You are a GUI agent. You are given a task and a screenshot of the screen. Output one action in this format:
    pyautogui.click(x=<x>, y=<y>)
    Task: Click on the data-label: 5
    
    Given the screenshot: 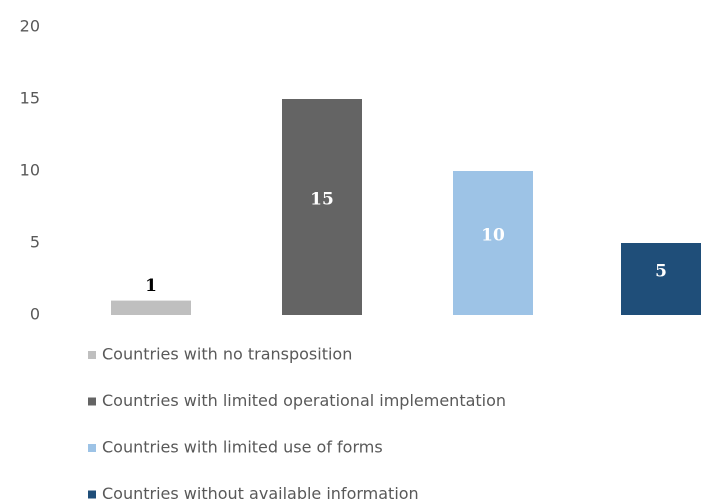 What is the action you would take?
    pyautogui.click(x=661, y=272)
    